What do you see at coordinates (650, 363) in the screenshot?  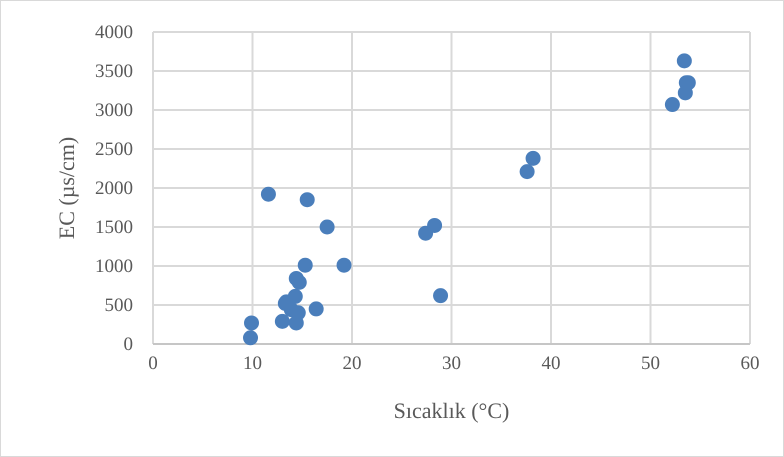 I see `x-tick-label: 50` at bounding box center [650, 363].